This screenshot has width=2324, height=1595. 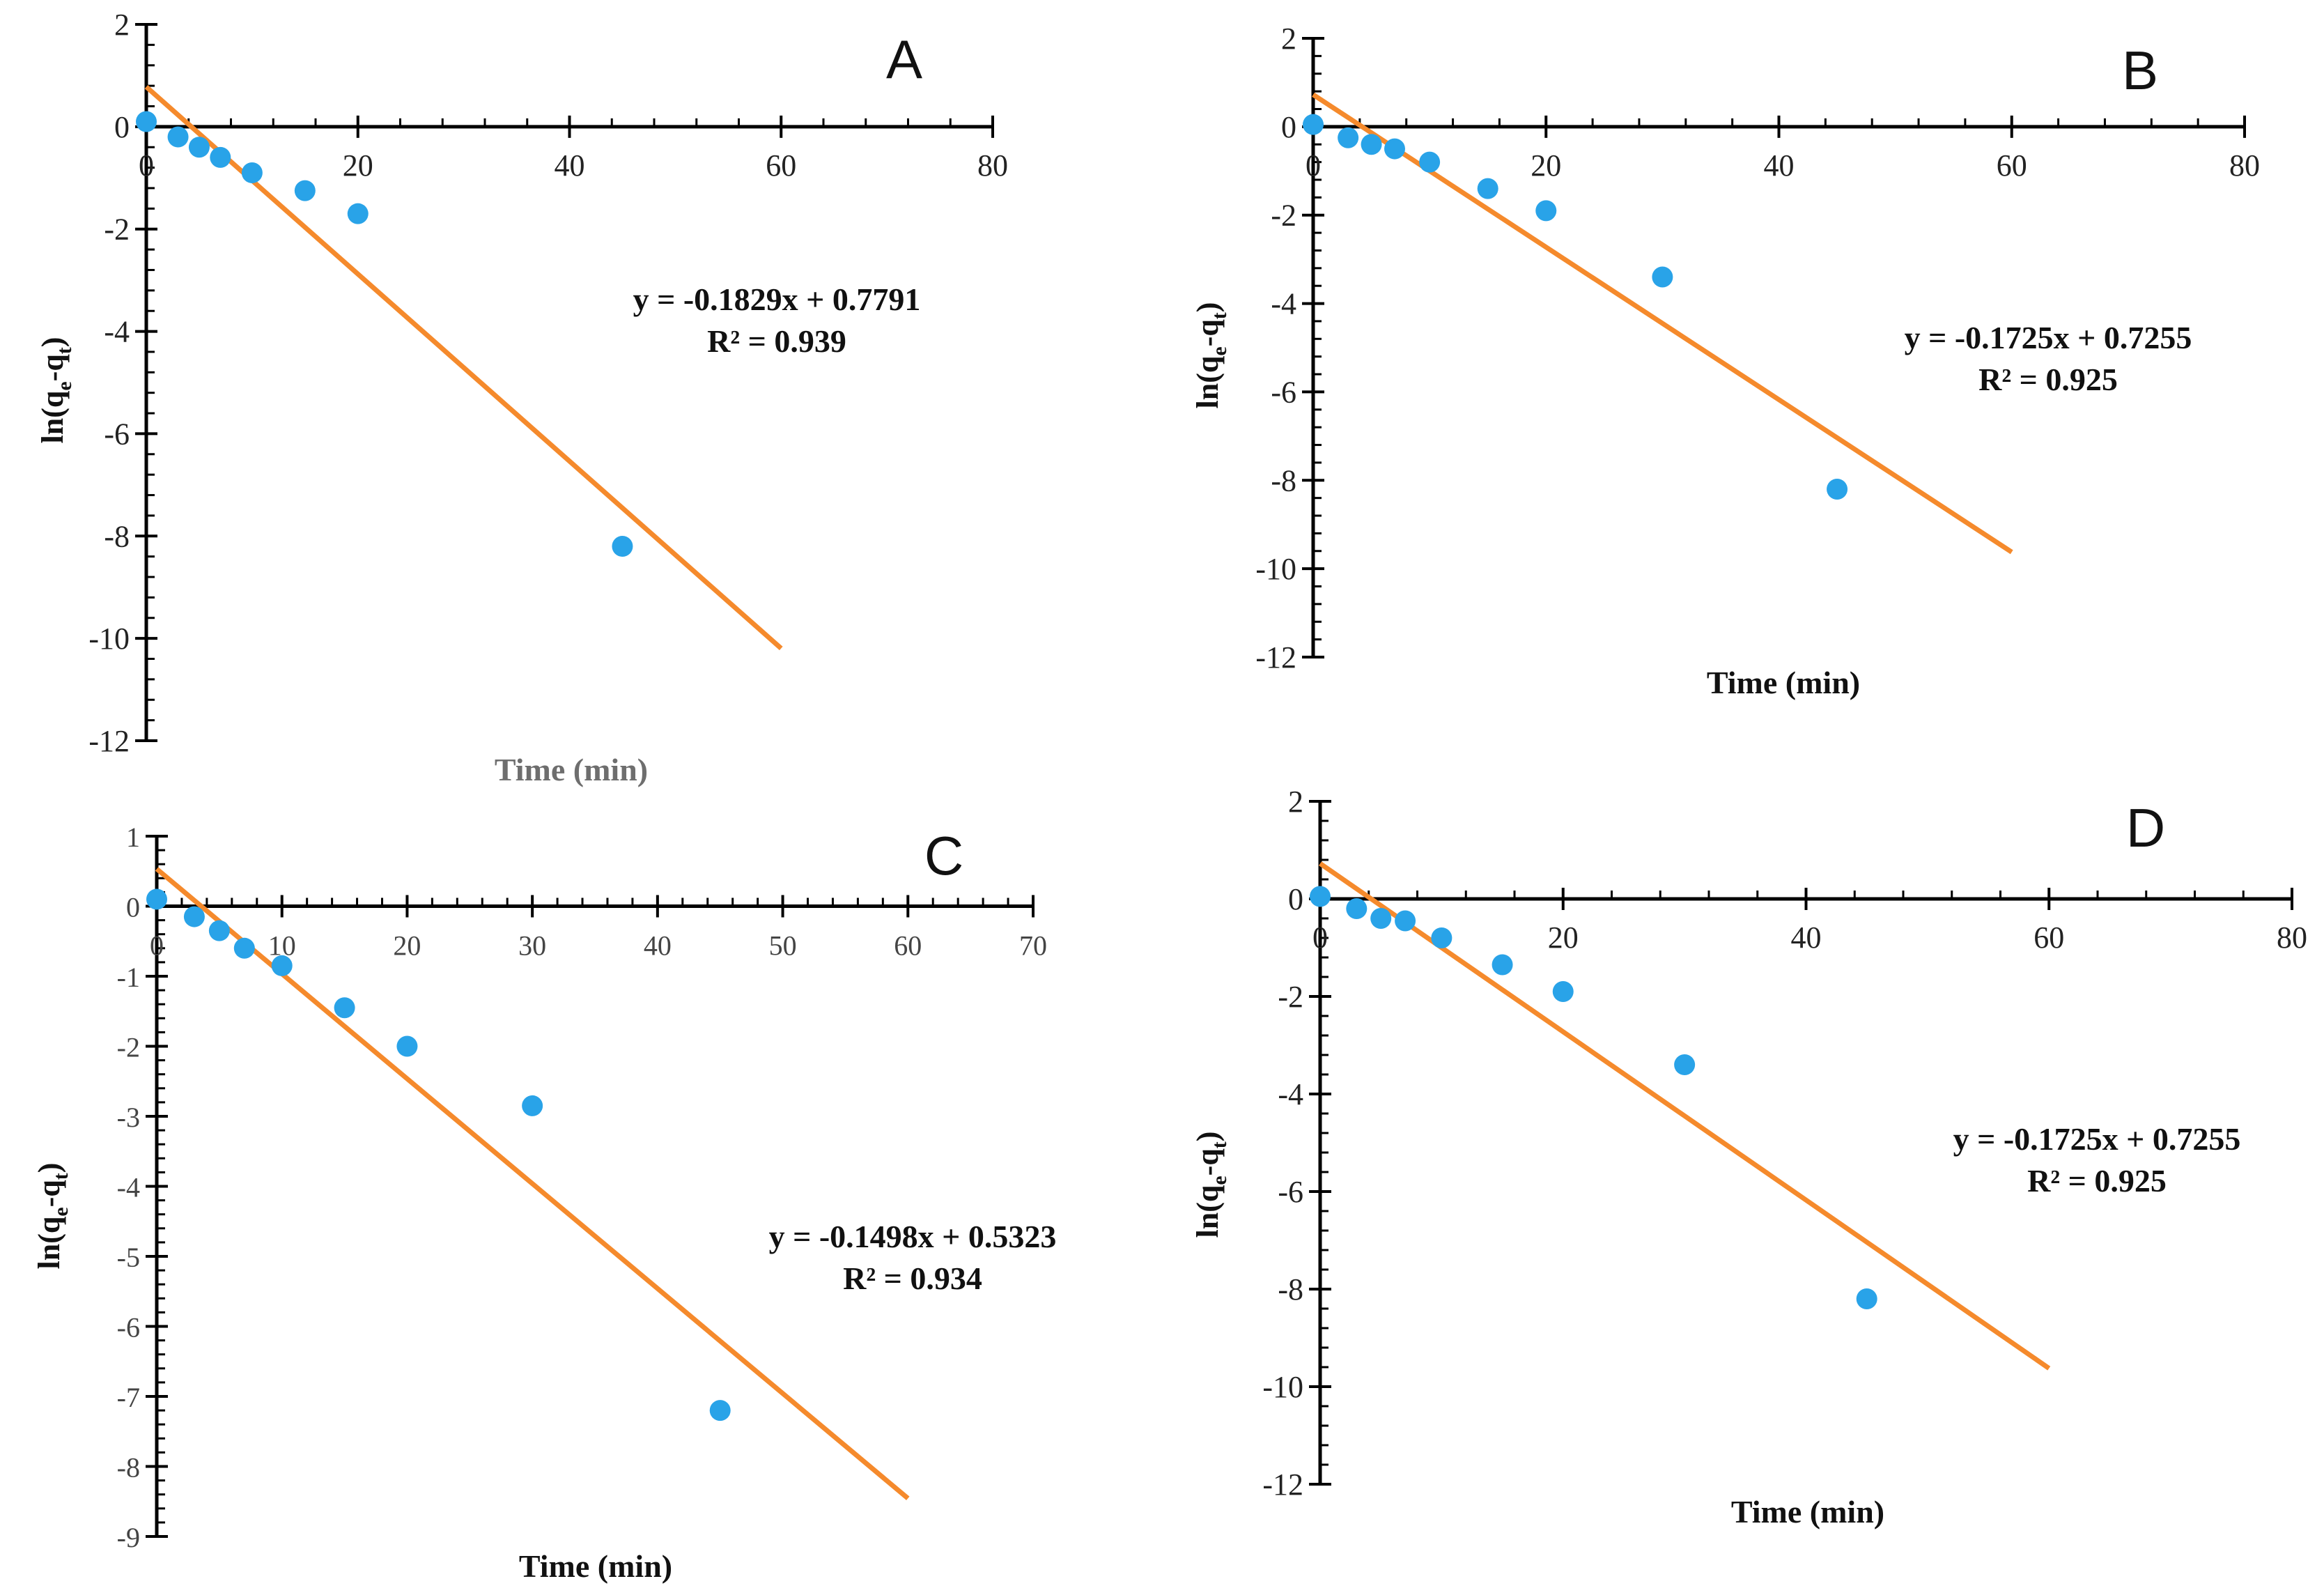 What do you see at coordinates (128, 1327) in the screenshot?
I see `panel-c-y-tick-label: -6` at bounding box center [128, 1327].